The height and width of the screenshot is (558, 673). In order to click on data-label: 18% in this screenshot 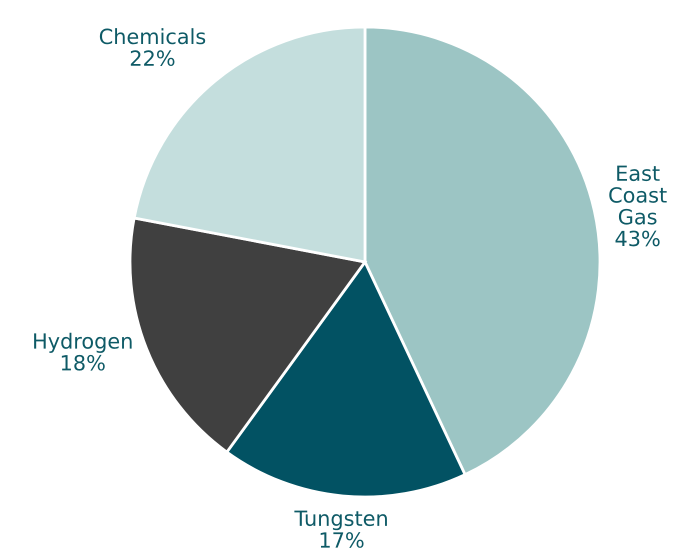, I will do `click(83, 362)`.